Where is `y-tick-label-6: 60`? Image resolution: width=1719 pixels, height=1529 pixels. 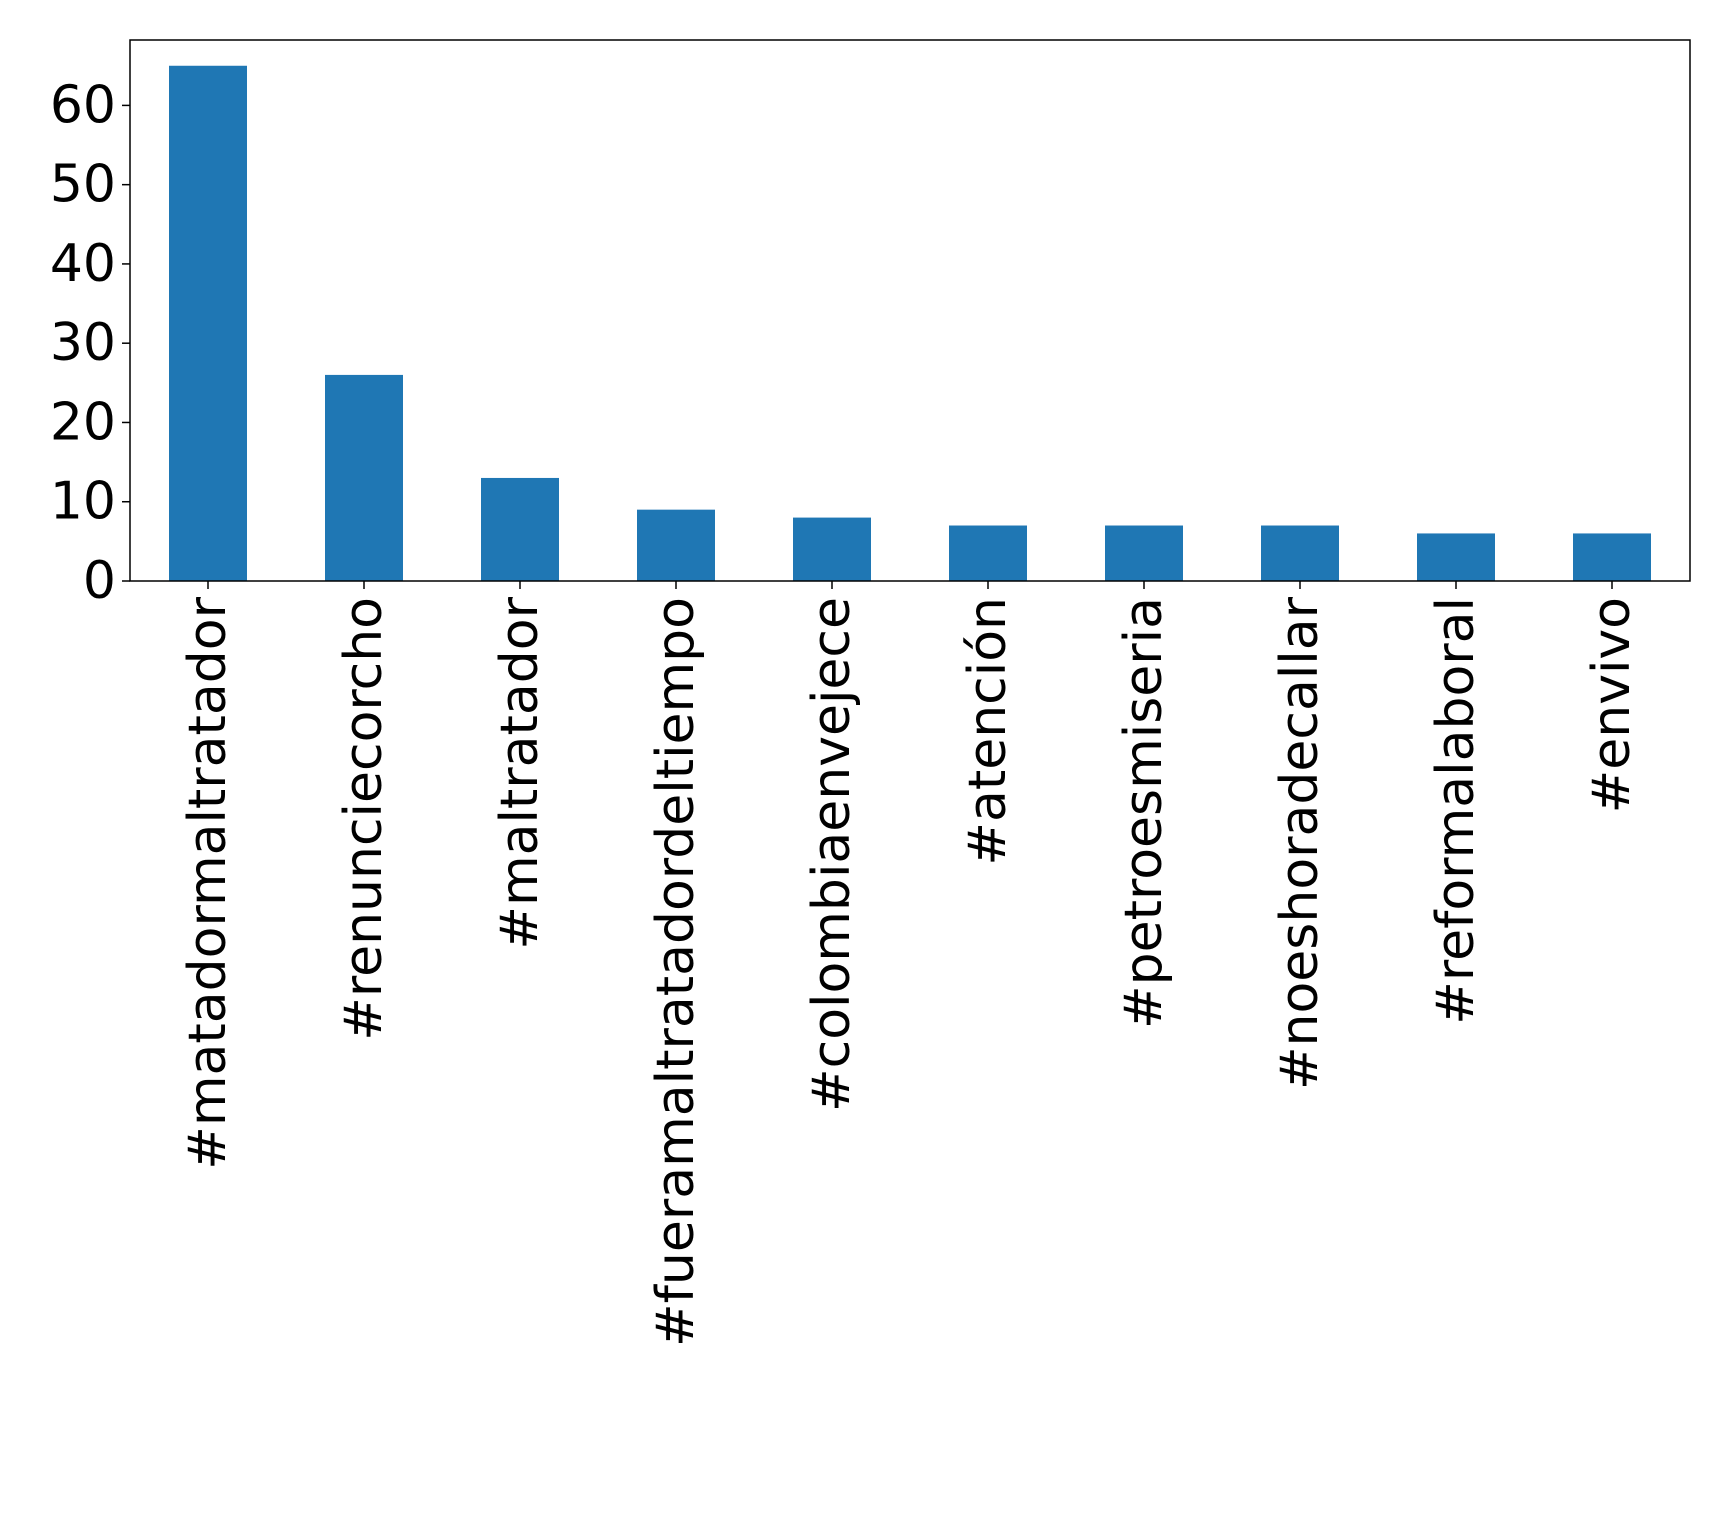 y-tick-label-6: 60 is located at coordinates (83, 105).